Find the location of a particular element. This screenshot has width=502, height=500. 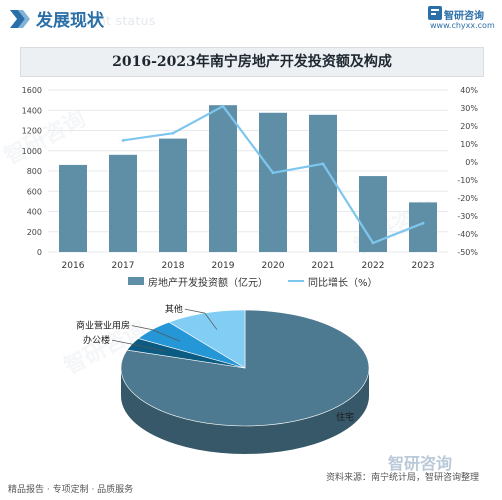

growth-point-2020 is located at coordinates (273, 173).